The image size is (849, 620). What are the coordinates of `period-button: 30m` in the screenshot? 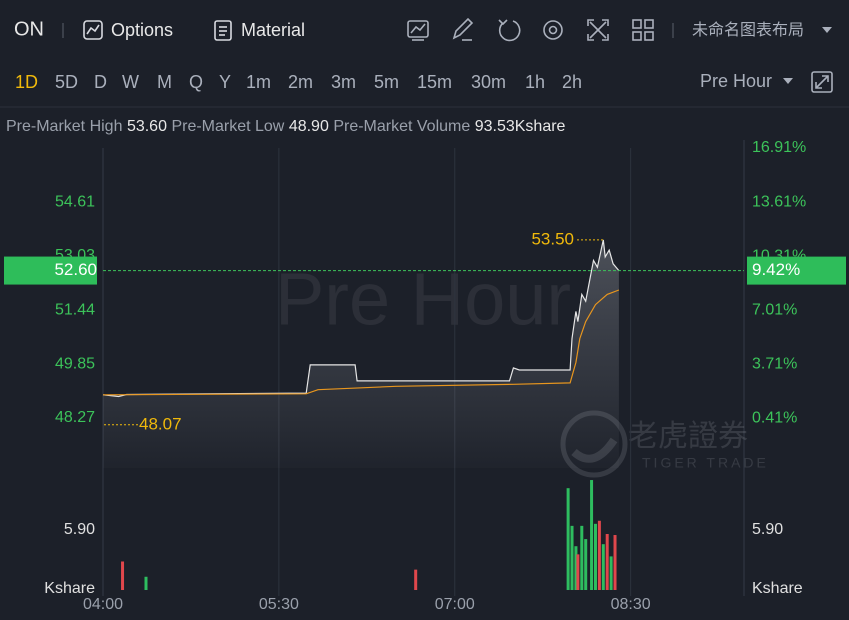 It's located at (488, 82).